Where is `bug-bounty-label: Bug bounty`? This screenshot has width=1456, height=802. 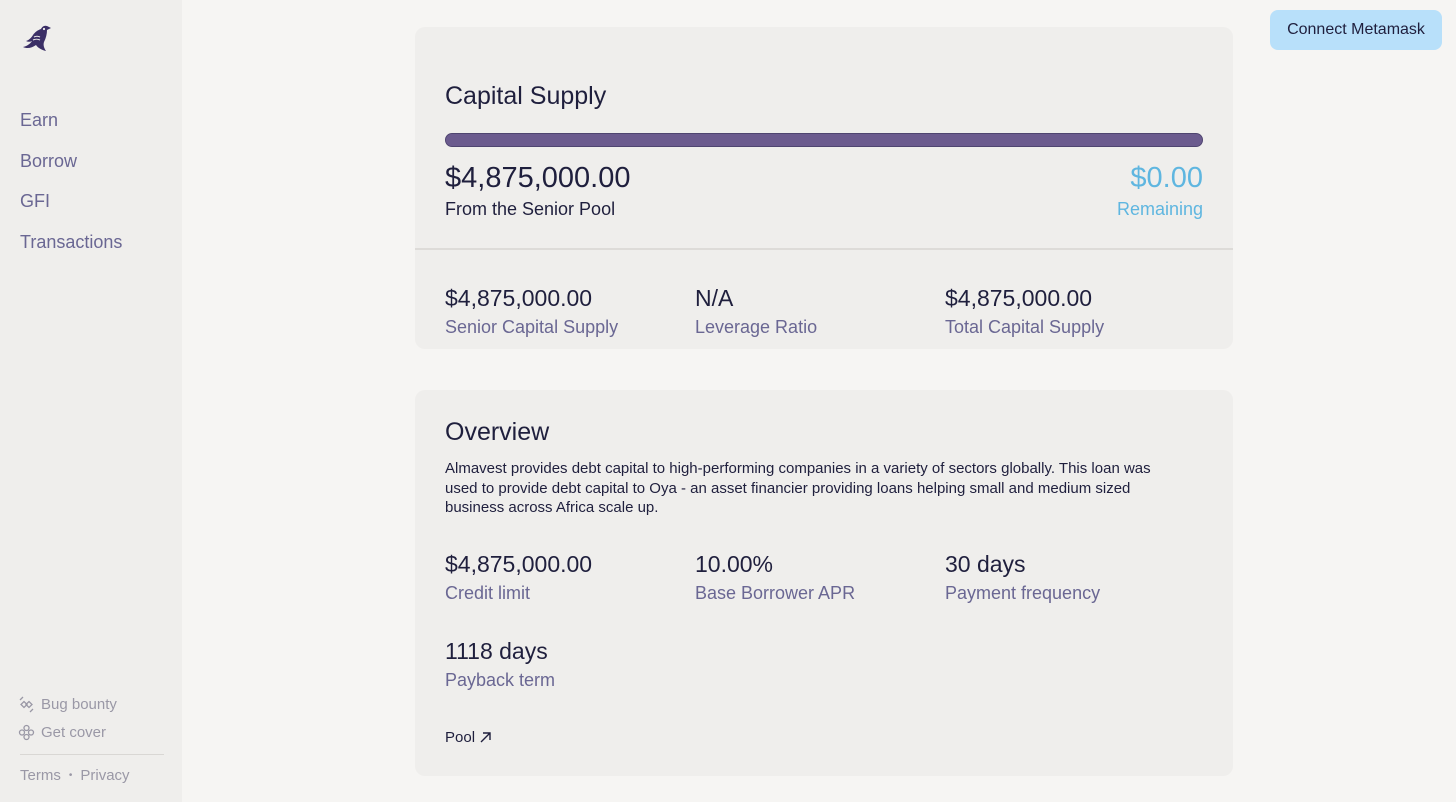
bug-bounty-label: Bug bounty is located at coordinates (79, 704).